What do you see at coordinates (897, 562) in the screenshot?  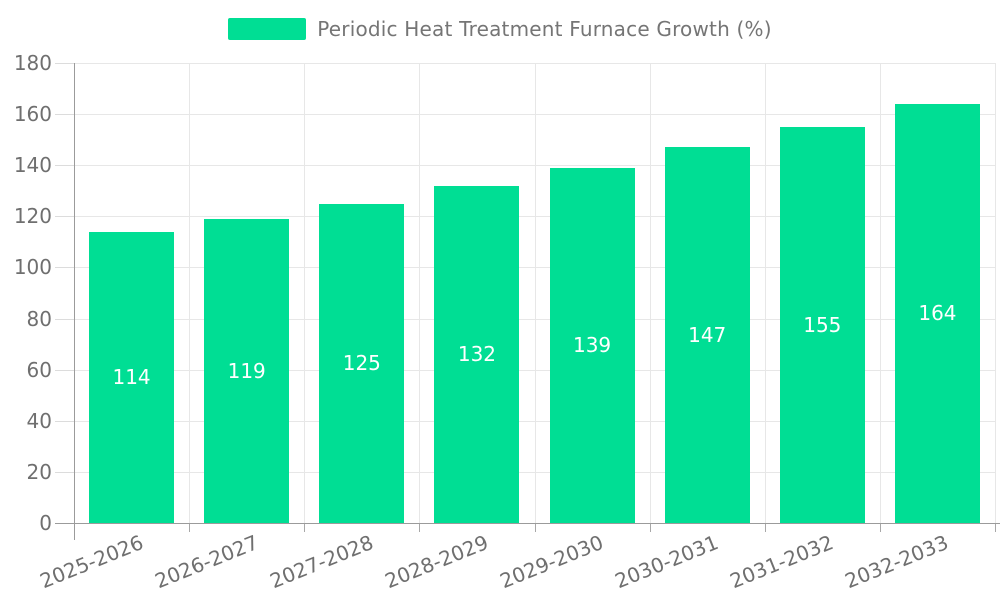 I see `x-axis-tick-label: 2032-2033` at bounding box center [897, 562].